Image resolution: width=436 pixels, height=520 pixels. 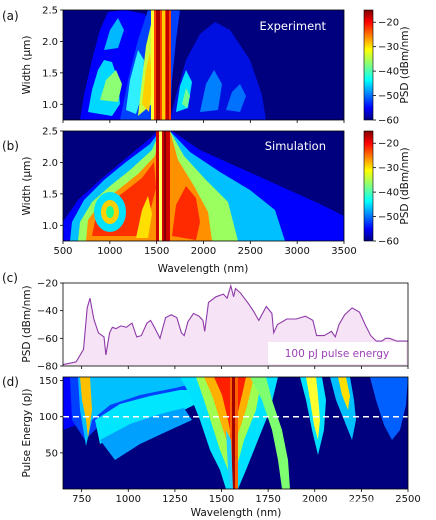 What do you see at coordinates (368, 186) in the screenshot?
I see `colorbar-b-gradient` at bounding box center [368, 186].